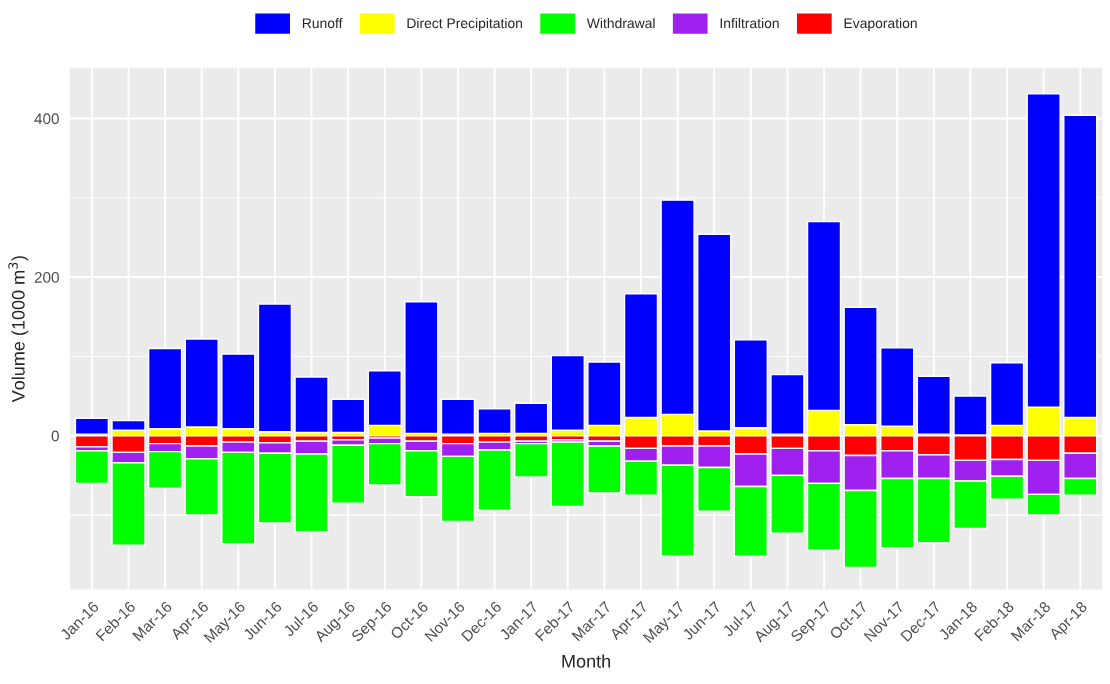 The image size is (1110, 684). Describe the element at coordinates (46, 277) in the screenshot. I see `y-tick-label: 200` at that location.